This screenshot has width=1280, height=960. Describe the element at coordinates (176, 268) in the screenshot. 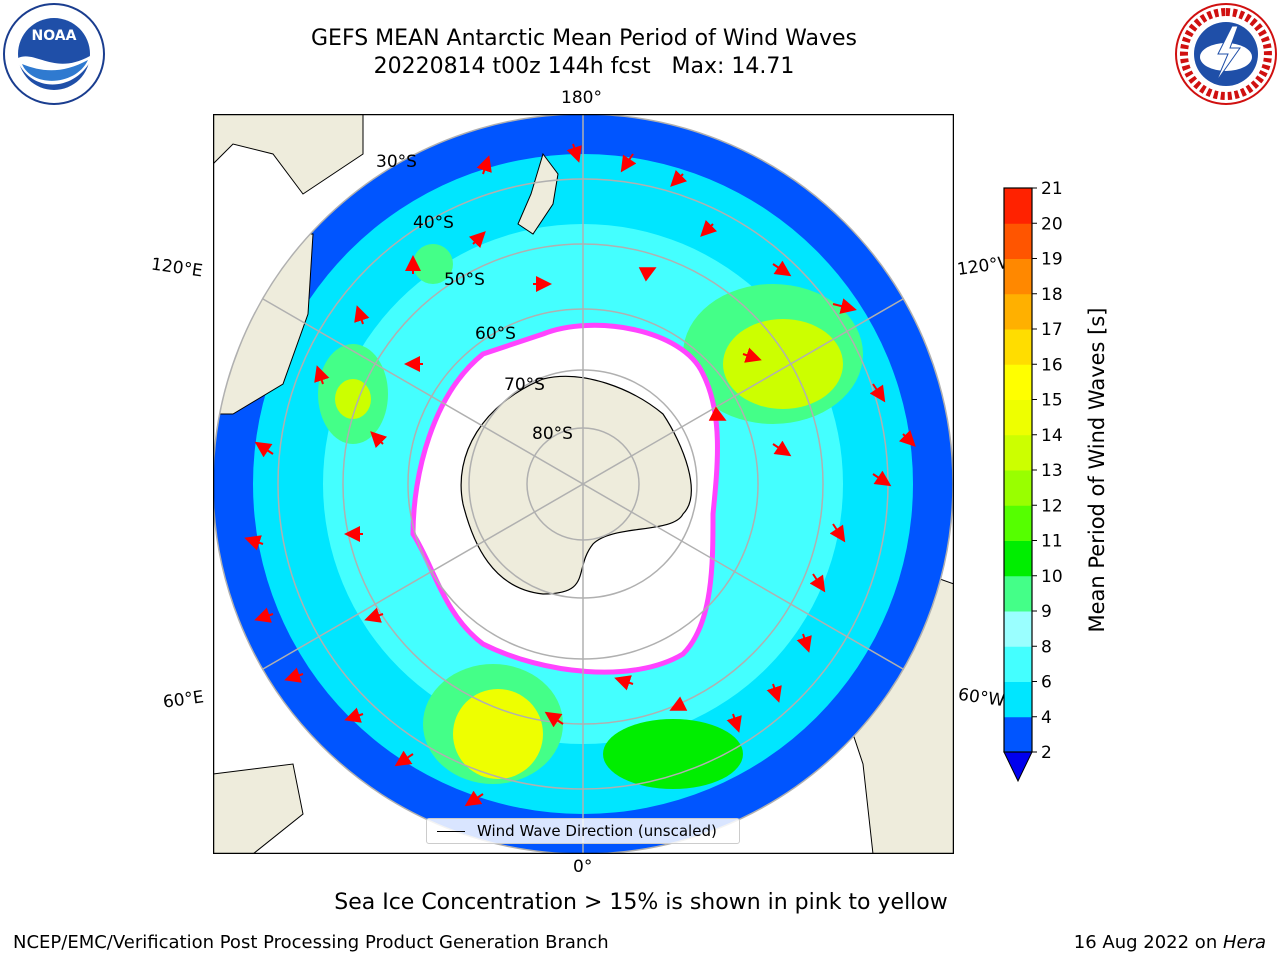

I see `lon-label-120e: 120°E` at that location.